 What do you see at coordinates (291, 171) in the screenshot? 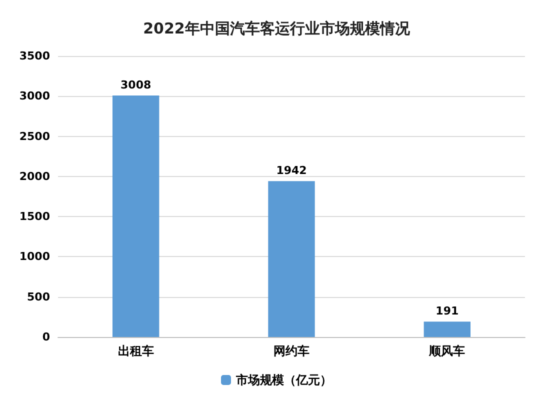
I see `data-label: 1942` at bounding box center [291, 171].